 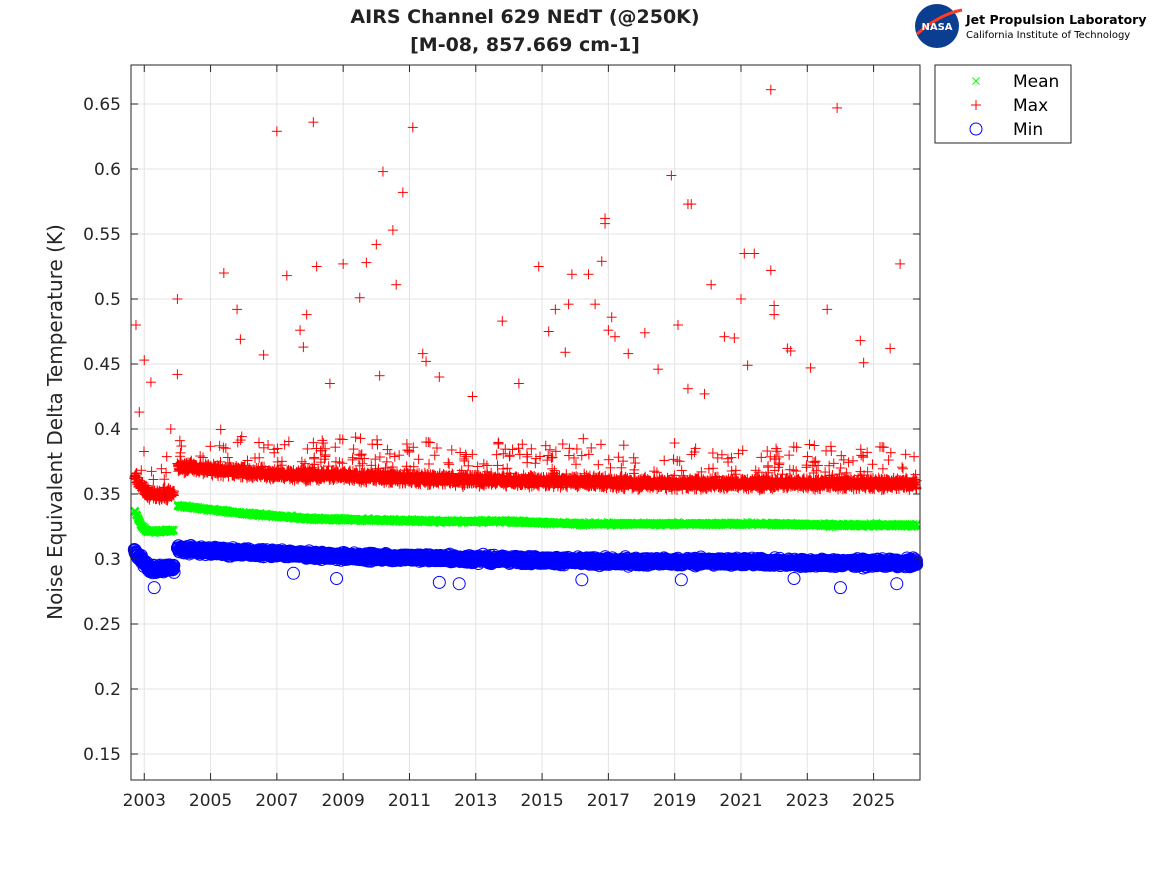 What do you see at coordinates (525, 45) in the screenshot?
I see `chart-subtitle: [M-08, 857.669 cm-1]` at bounding box center [525, 45].